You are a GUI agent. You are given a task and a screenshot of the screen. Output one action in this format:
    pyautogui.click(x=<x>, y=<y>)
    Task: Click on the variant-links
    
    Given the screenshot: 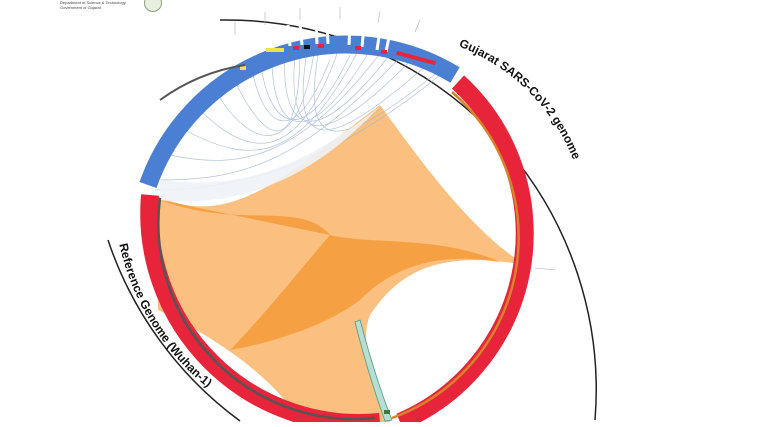 What is the action you would take?
    pyautogui.click(x=297, y=117)
    